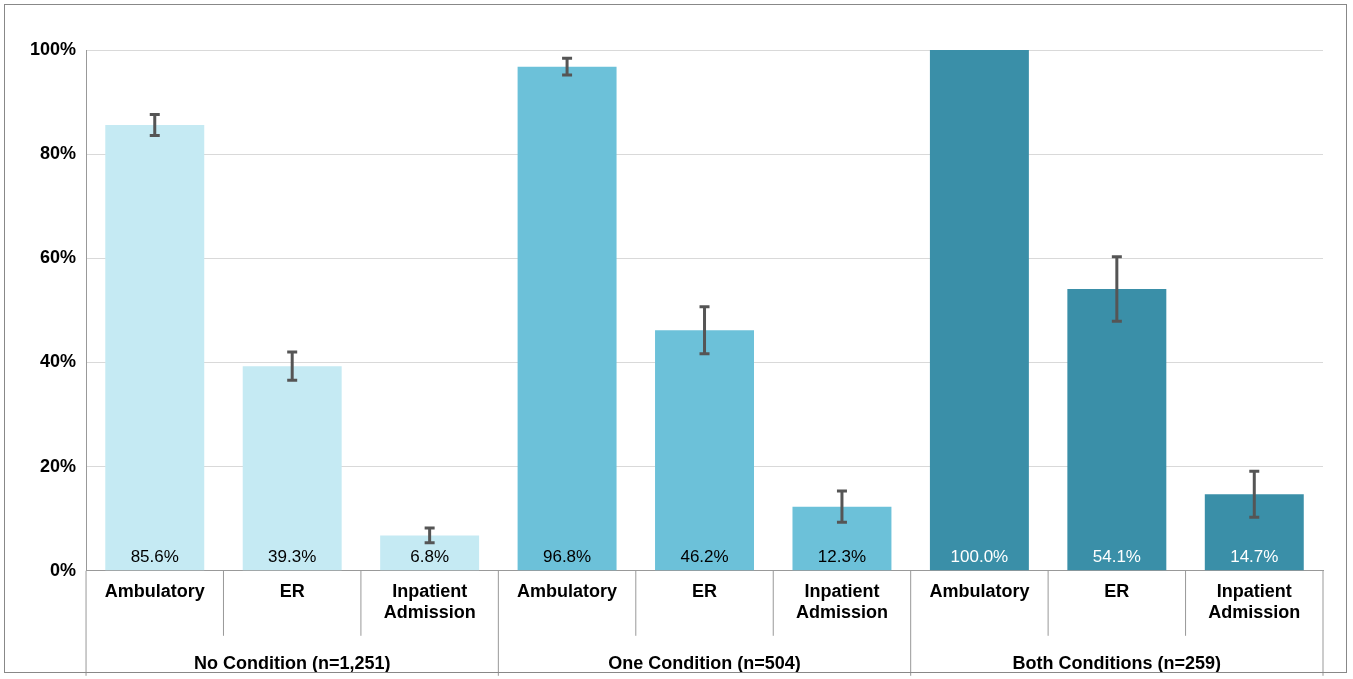 The width and height of the screenshot is (1353, 679). Describe the element at coordinates (567, 556) in the screenshot. I see `data-label: 96.8%` at that location.